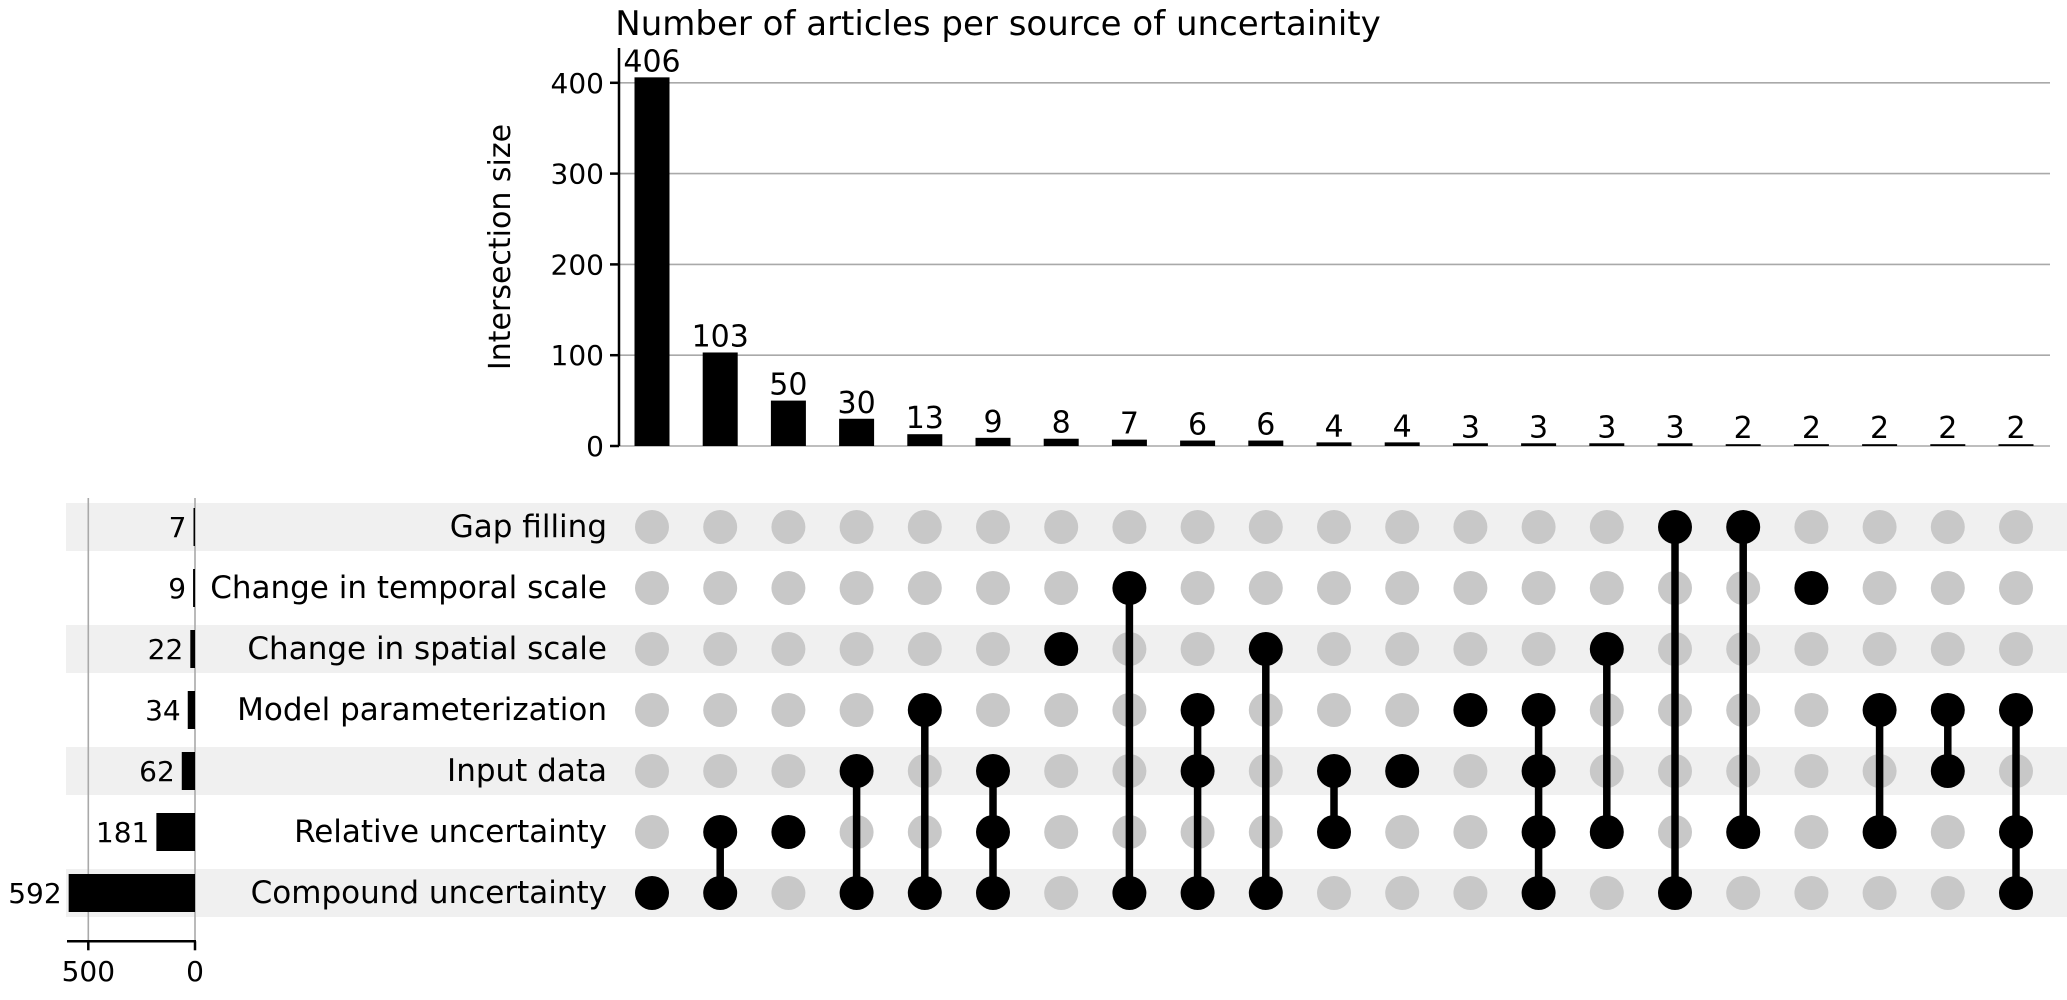 Image resolution: width=2067 pixels, height=1000 pixels. I want to click on set-total-value: 9, so click(177, 588).